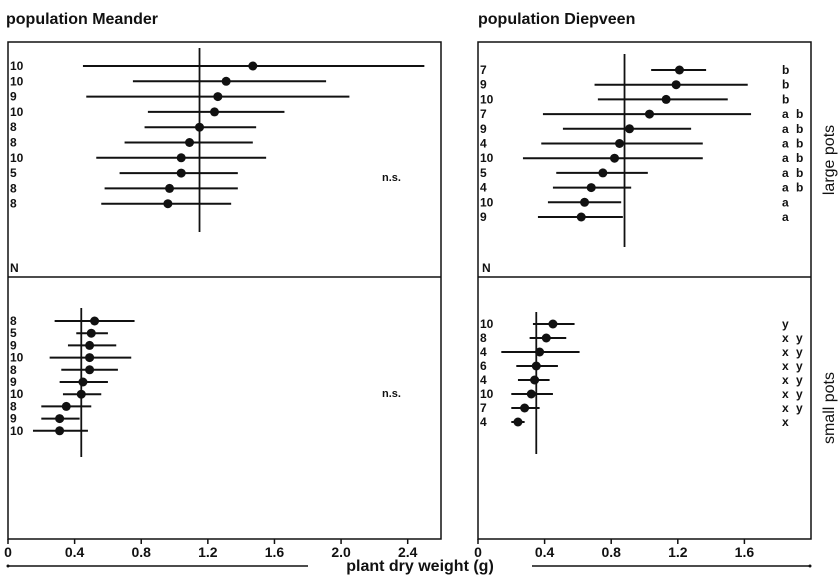 This screenshot has height=575, width=840. Describe the element at coordinates (17, 158) in the screenshot. I see `n-value-p0-large_pots-6: 10` at that location.